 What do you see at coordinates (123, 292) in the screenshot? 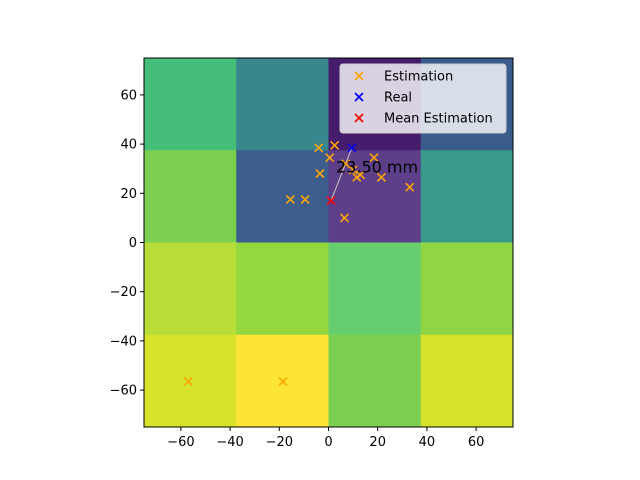
I see `y-tick-label: −20` at bounding box center [123, 292].